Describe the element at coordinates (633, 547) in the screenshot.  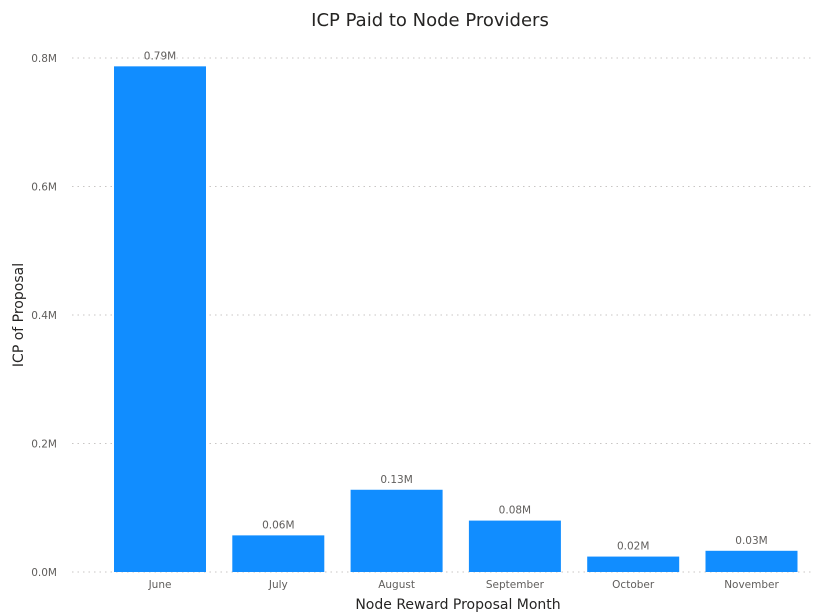
I see `data-label: 0.02M` at that location.